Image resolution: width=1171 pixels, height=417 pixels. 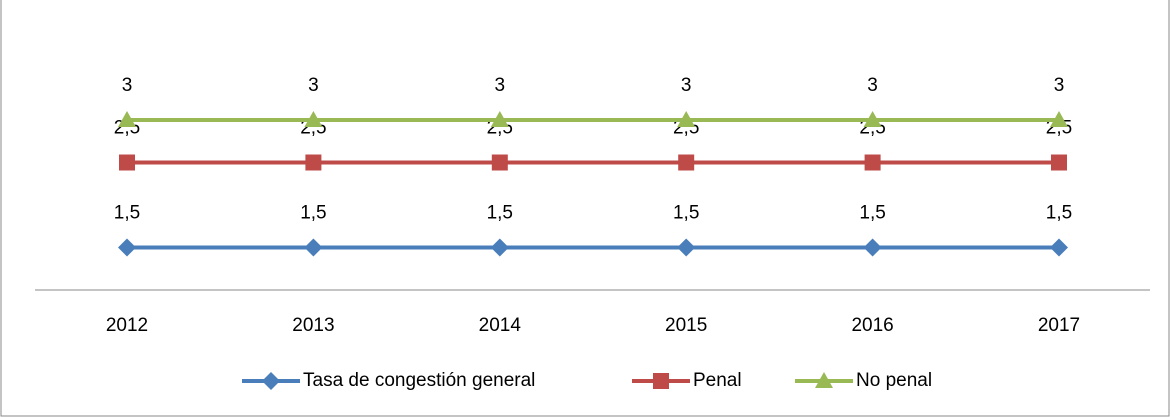 What do you see at coordinates (717, 380) in the screenshot?
I see `legend-label: Penal` at bounding box center [717, 380].